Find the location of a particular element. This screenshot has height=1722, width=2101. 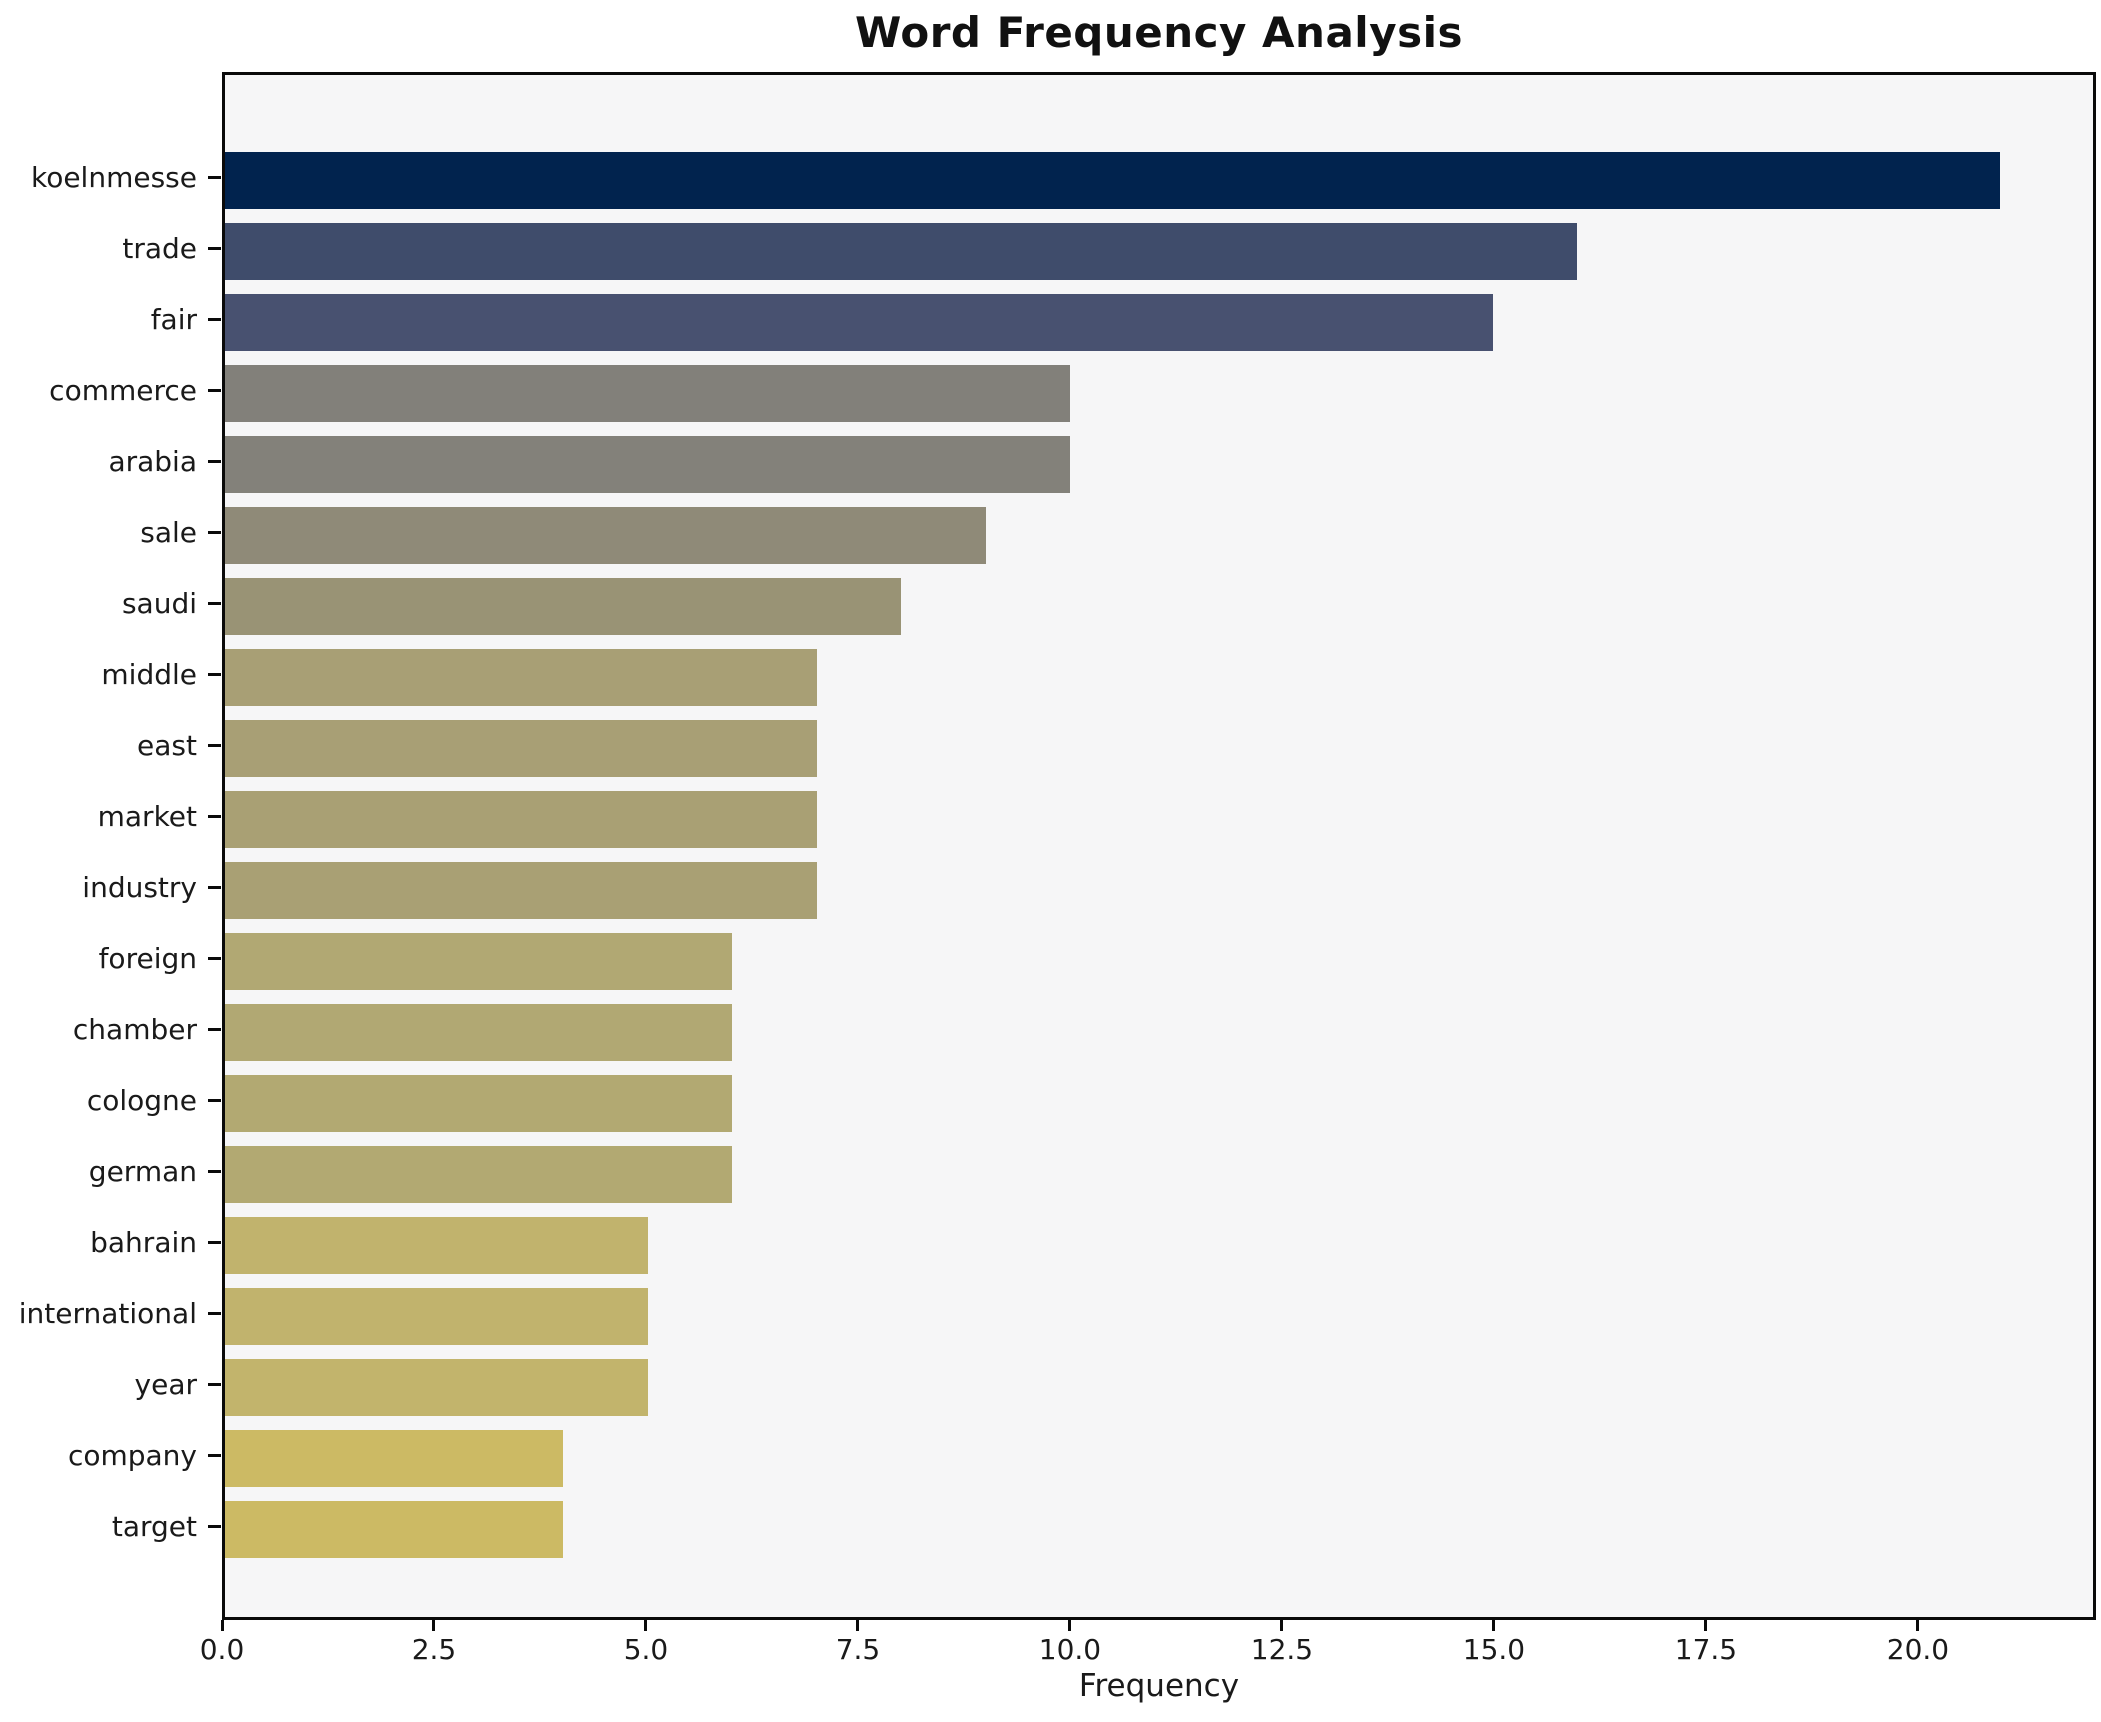

y-tick-label-cologne: cologne is located at coordinates (141, 1100).